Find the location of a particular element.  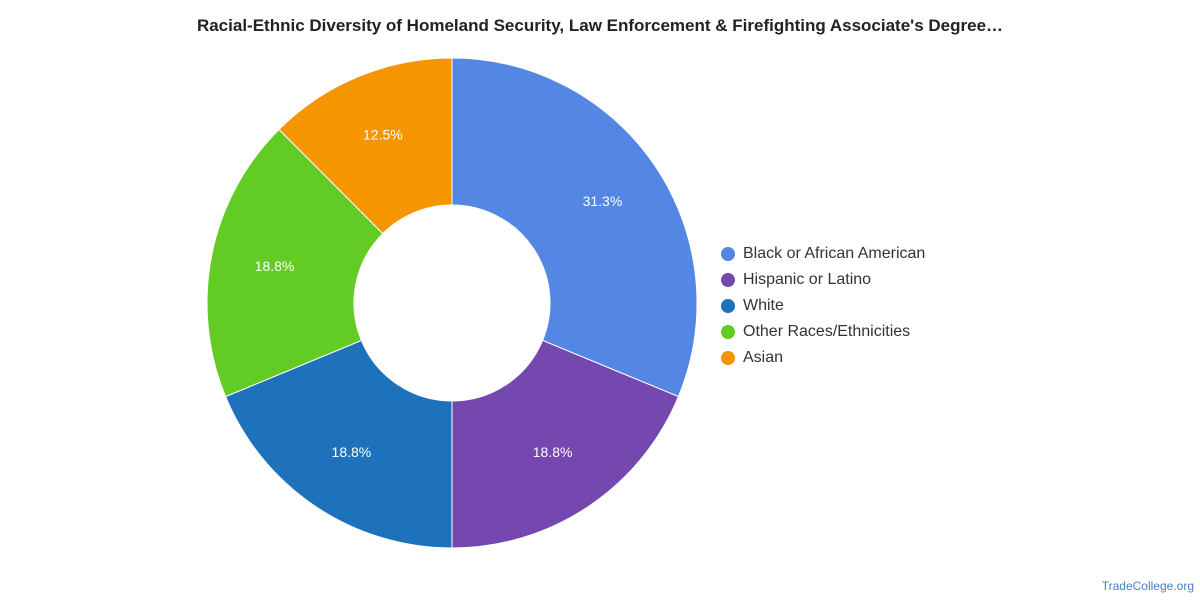

legend-swatch-white is located at coordinates (728, 306).